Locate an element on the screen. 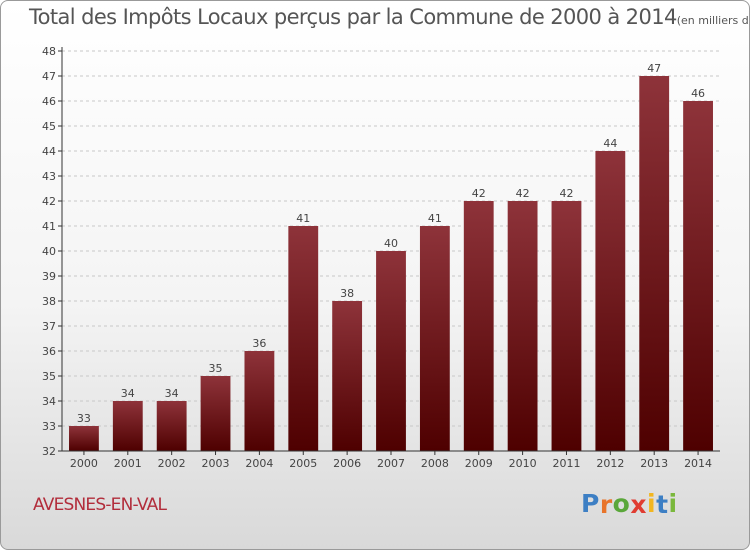 The width and height of the screenshot is (750, 550). bar-2004 is located at coordinates (259, 401).